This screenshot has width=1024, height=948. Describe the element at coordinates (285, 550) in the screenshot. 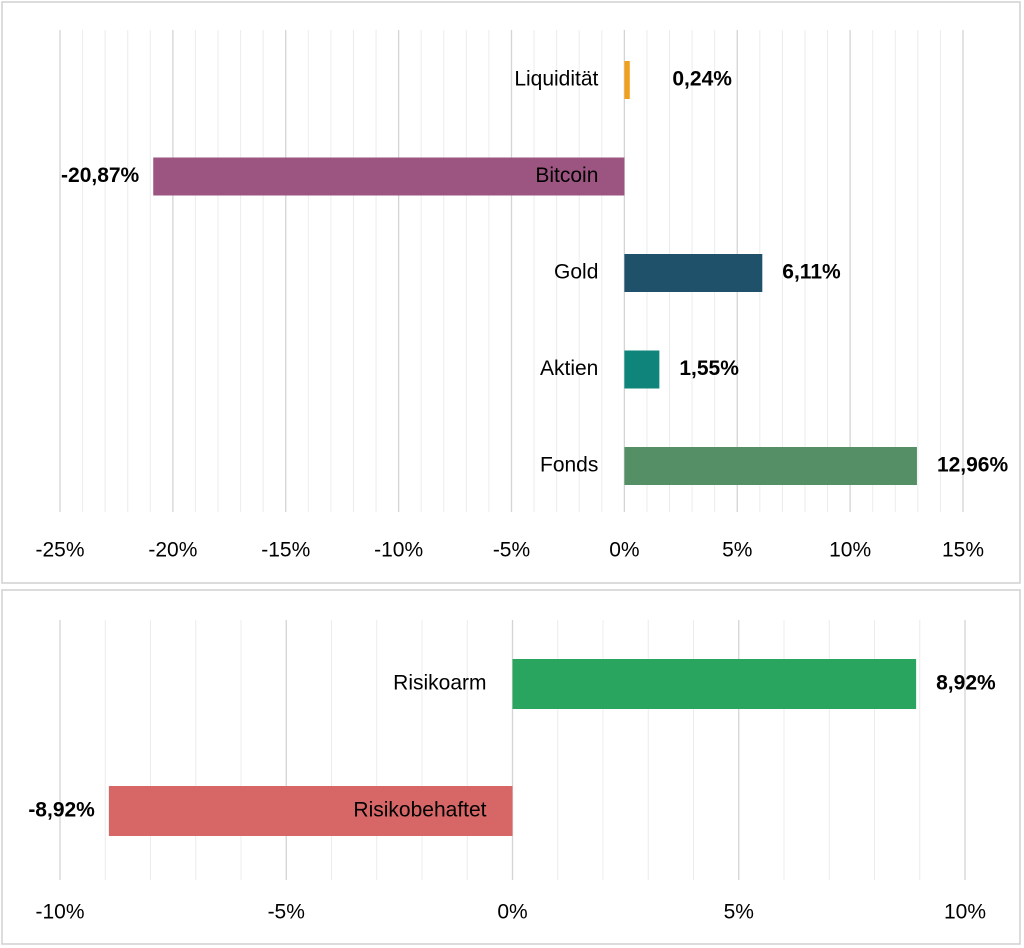

I see `x-tick-label: -15%` at that location.